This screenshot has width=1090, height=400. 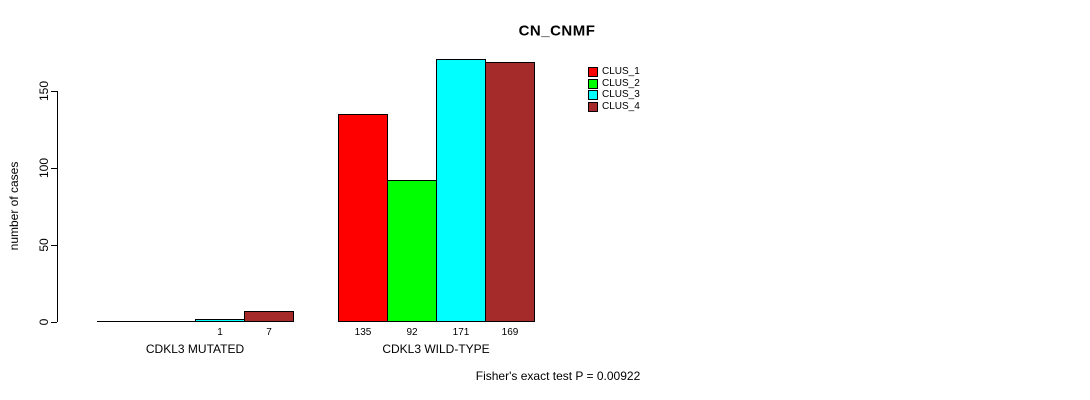 What do you see at coordinates (269, 316) in the screenshot?
I see `bar-clus_4-group1` at bounding box center [269, 316].